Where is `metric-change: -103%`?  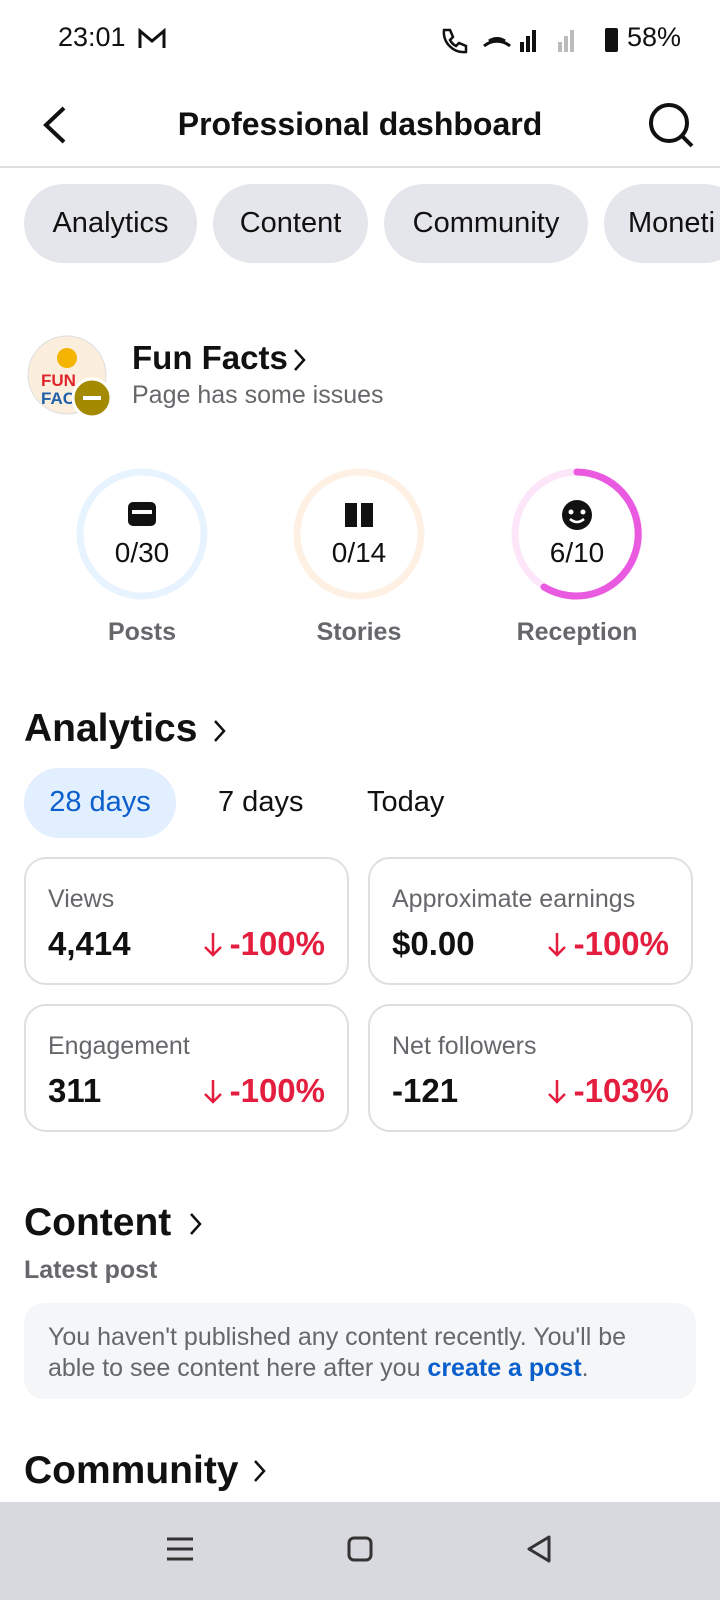 metric-change: -103% is located at coordinates (607, 1091).